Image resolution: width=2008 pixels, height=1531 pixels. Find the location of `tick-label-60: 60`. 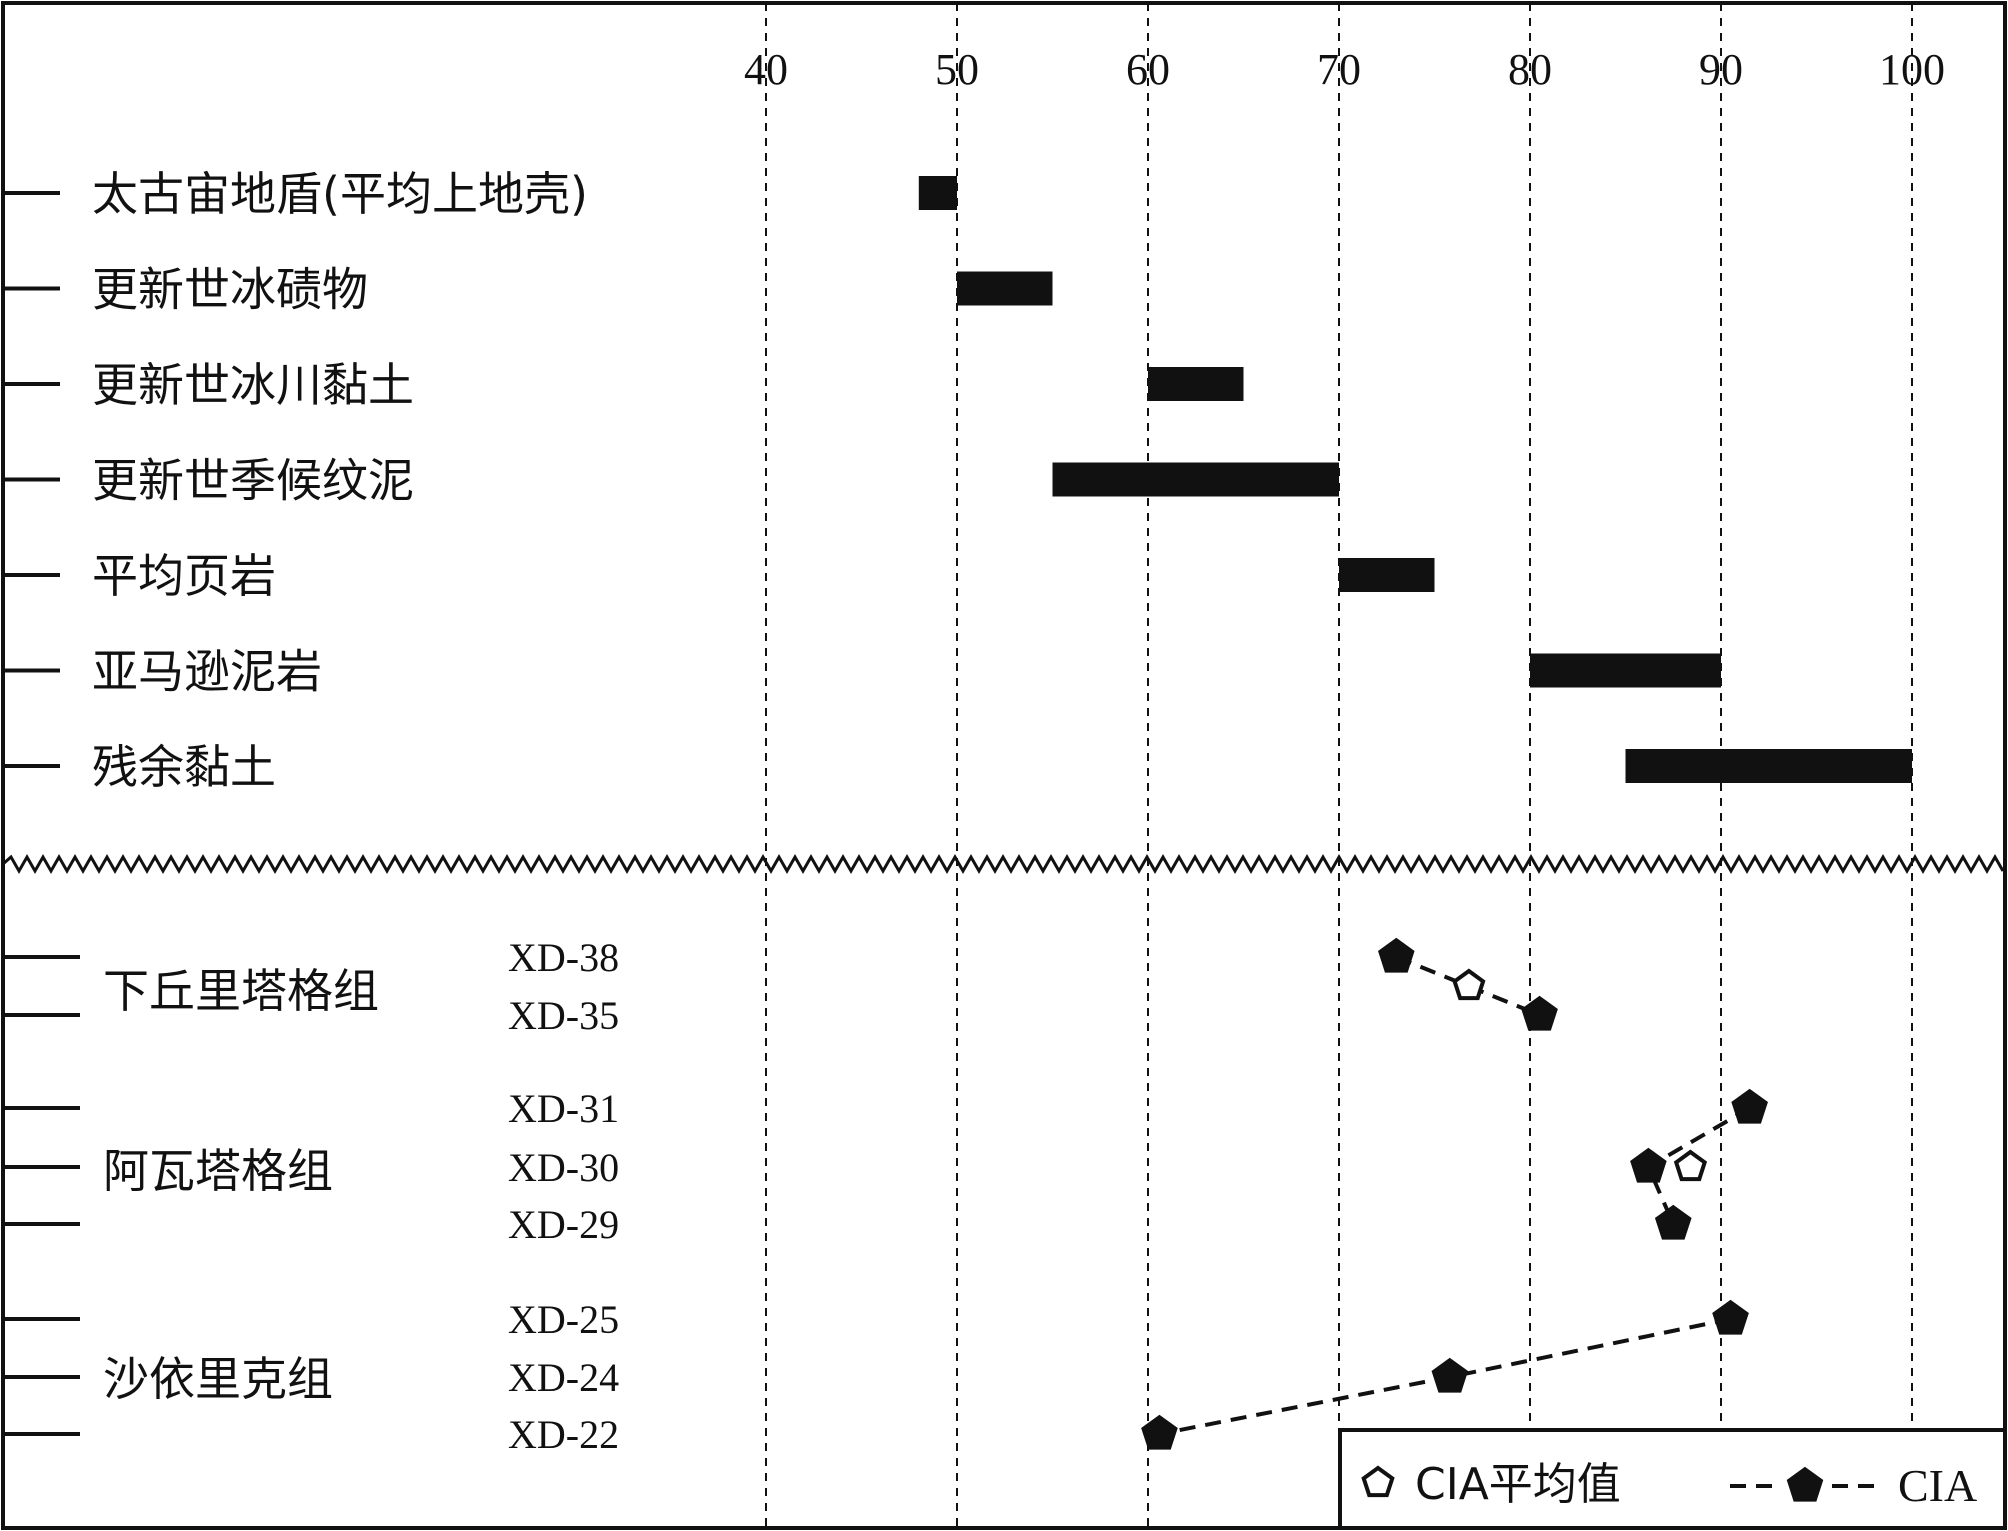

tick-label-60: 60 is located at coordinates (1148, 69).